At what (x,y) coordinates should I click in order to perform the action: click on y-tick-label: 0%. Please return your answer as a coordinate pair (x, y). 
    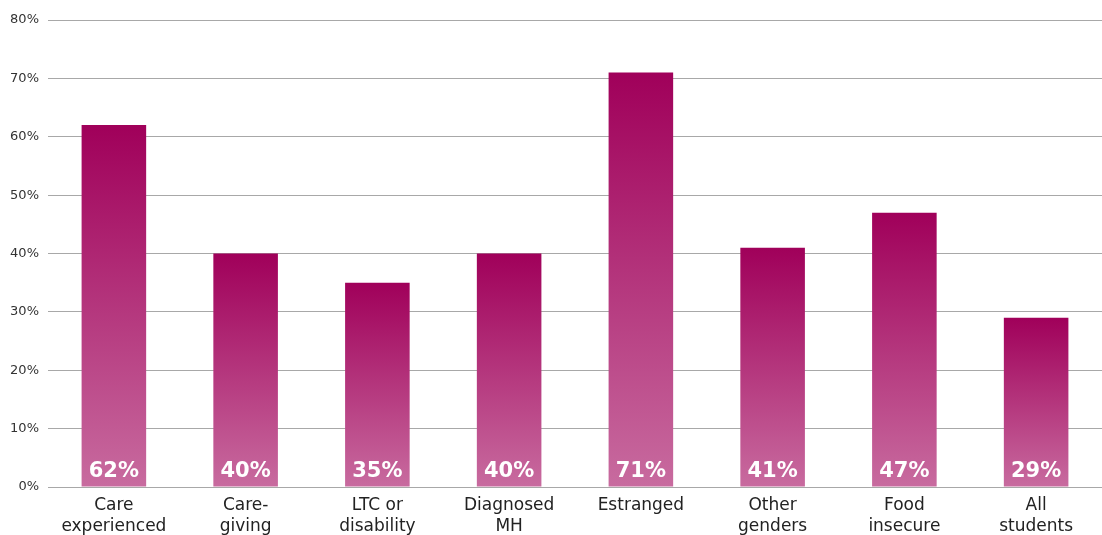
    Looking at the image, I should click on (28, 486).